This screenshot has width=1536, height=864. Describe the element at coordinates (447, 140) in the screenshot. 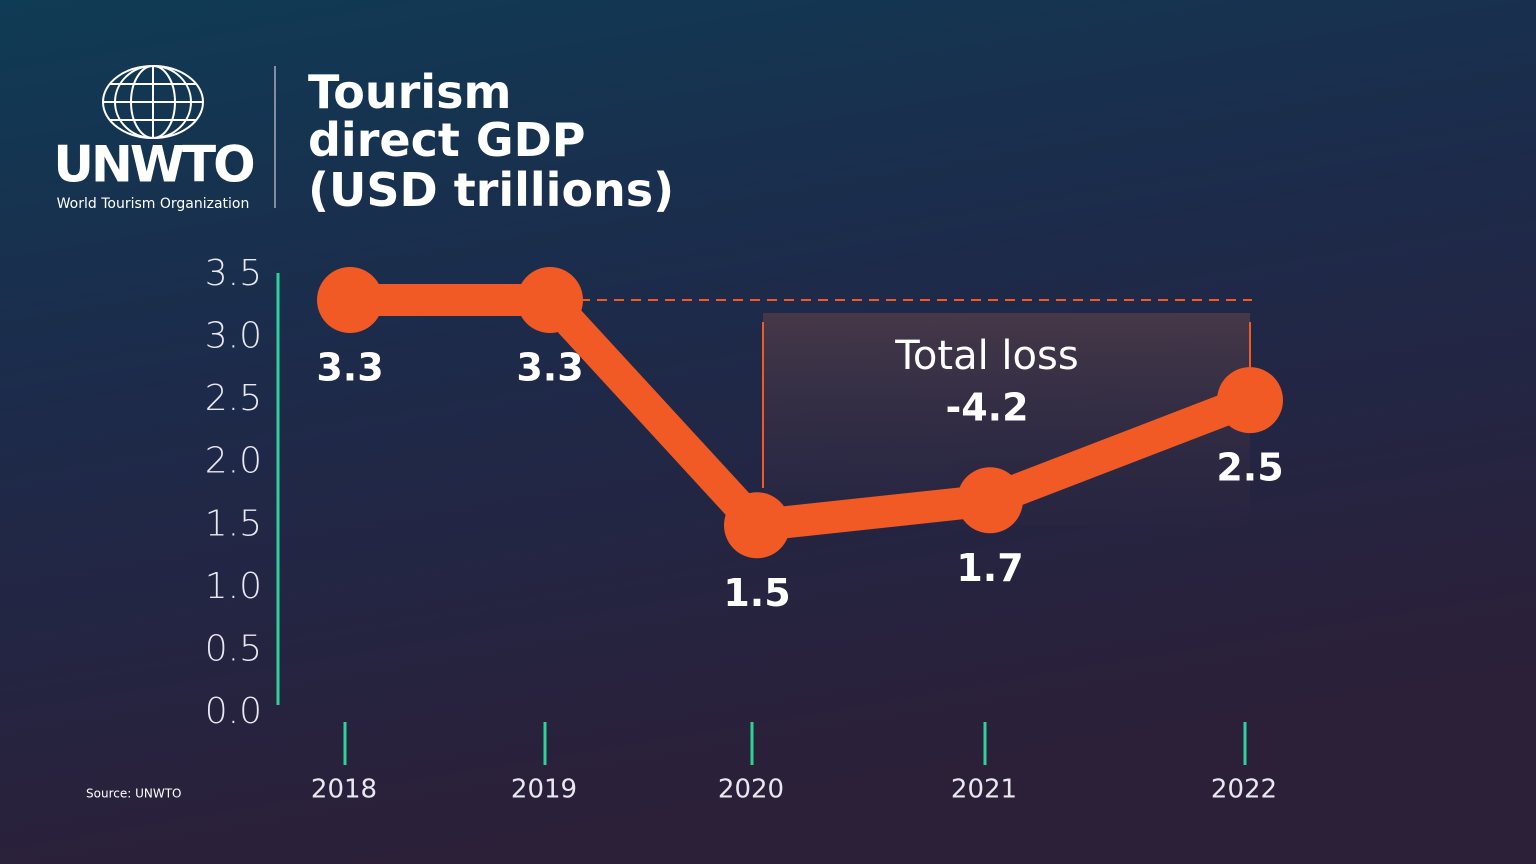

I see `chart-title: direct GDP` at that location.